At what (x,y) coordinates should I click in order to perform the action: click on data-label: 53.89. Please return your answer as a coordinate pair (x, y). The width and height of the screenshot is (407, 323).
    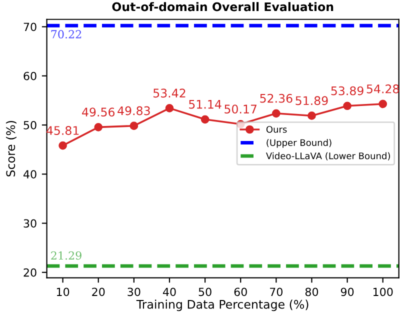
    Looking at the image, I should click on (347, 91).